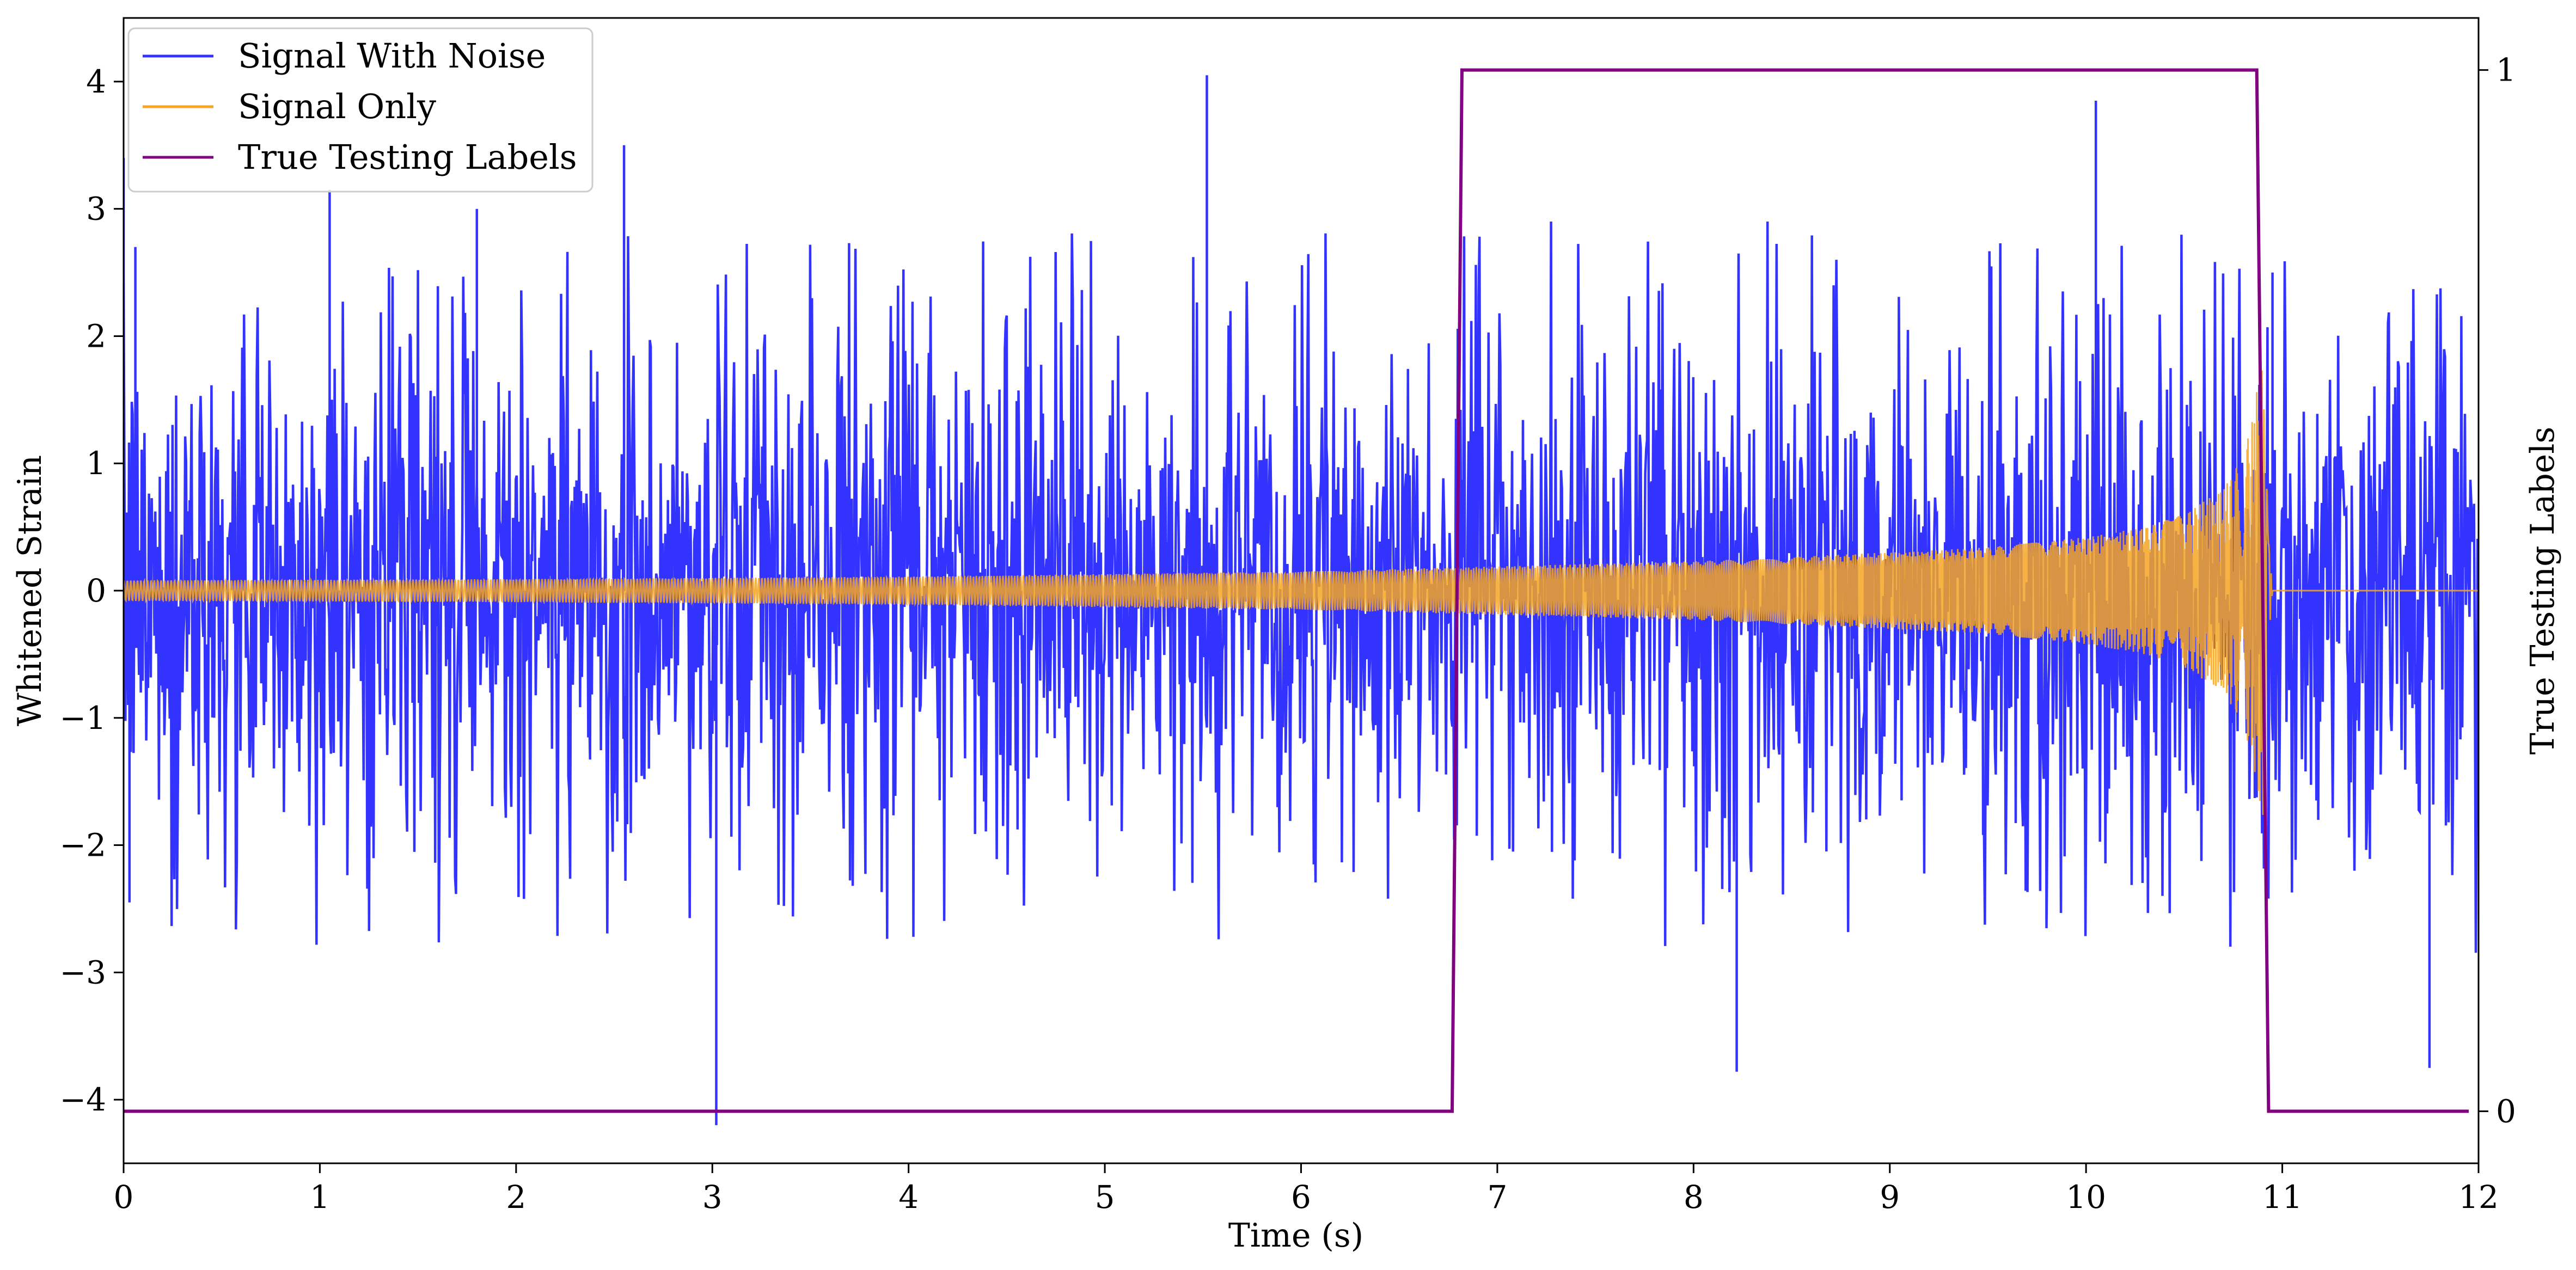 Image resolution: width=2576 pixels, height=1270 pixels. I want to click on x-tick-label: 8, so click(1694, 1197).